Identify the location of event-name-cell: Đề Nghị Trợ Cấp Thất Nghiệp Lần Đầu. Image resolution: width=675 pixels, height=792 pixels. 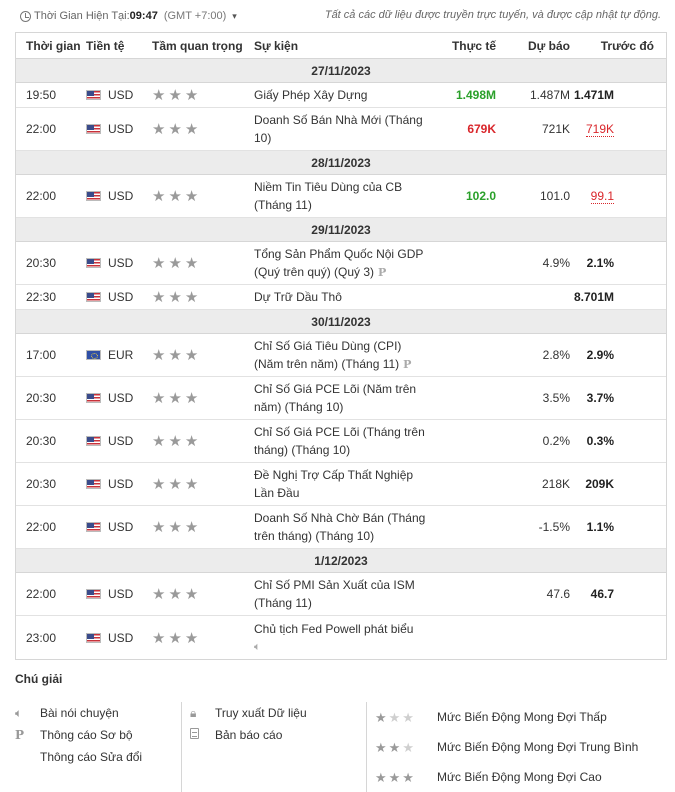
(341, 484).